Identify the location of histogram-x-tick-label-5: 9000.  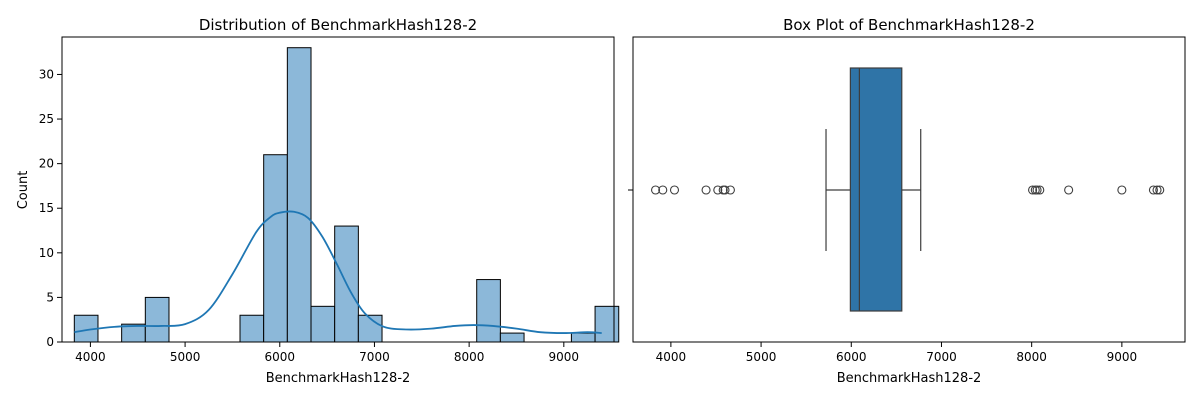
(564, 357).